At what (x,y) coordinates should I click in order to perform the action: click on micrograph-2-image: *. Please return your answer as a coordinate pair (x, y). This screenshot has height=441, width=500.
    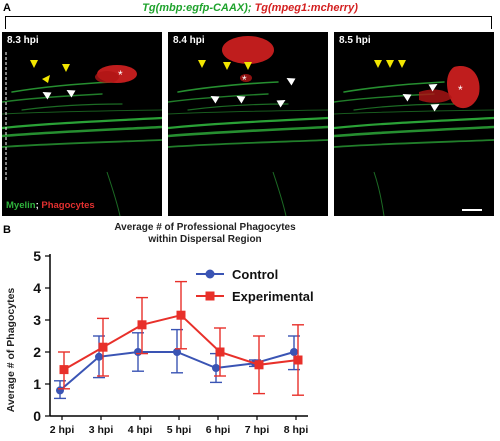
    Looking at the image, I should click on (248, 126).